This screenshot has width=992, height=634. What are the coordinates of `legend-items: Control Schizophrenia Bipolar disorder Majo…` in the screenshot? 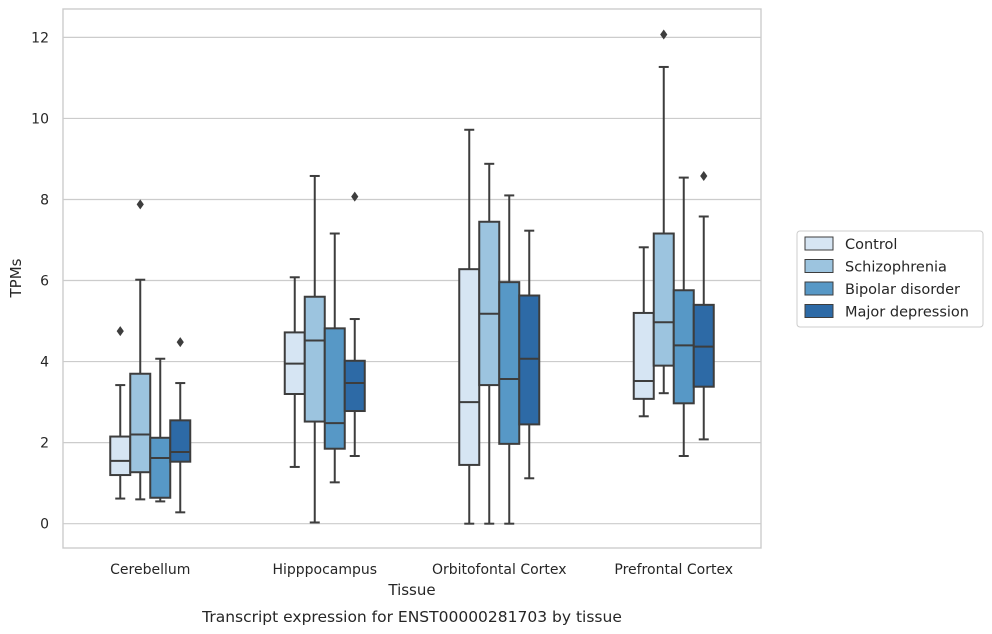 It's located at (886, 278).